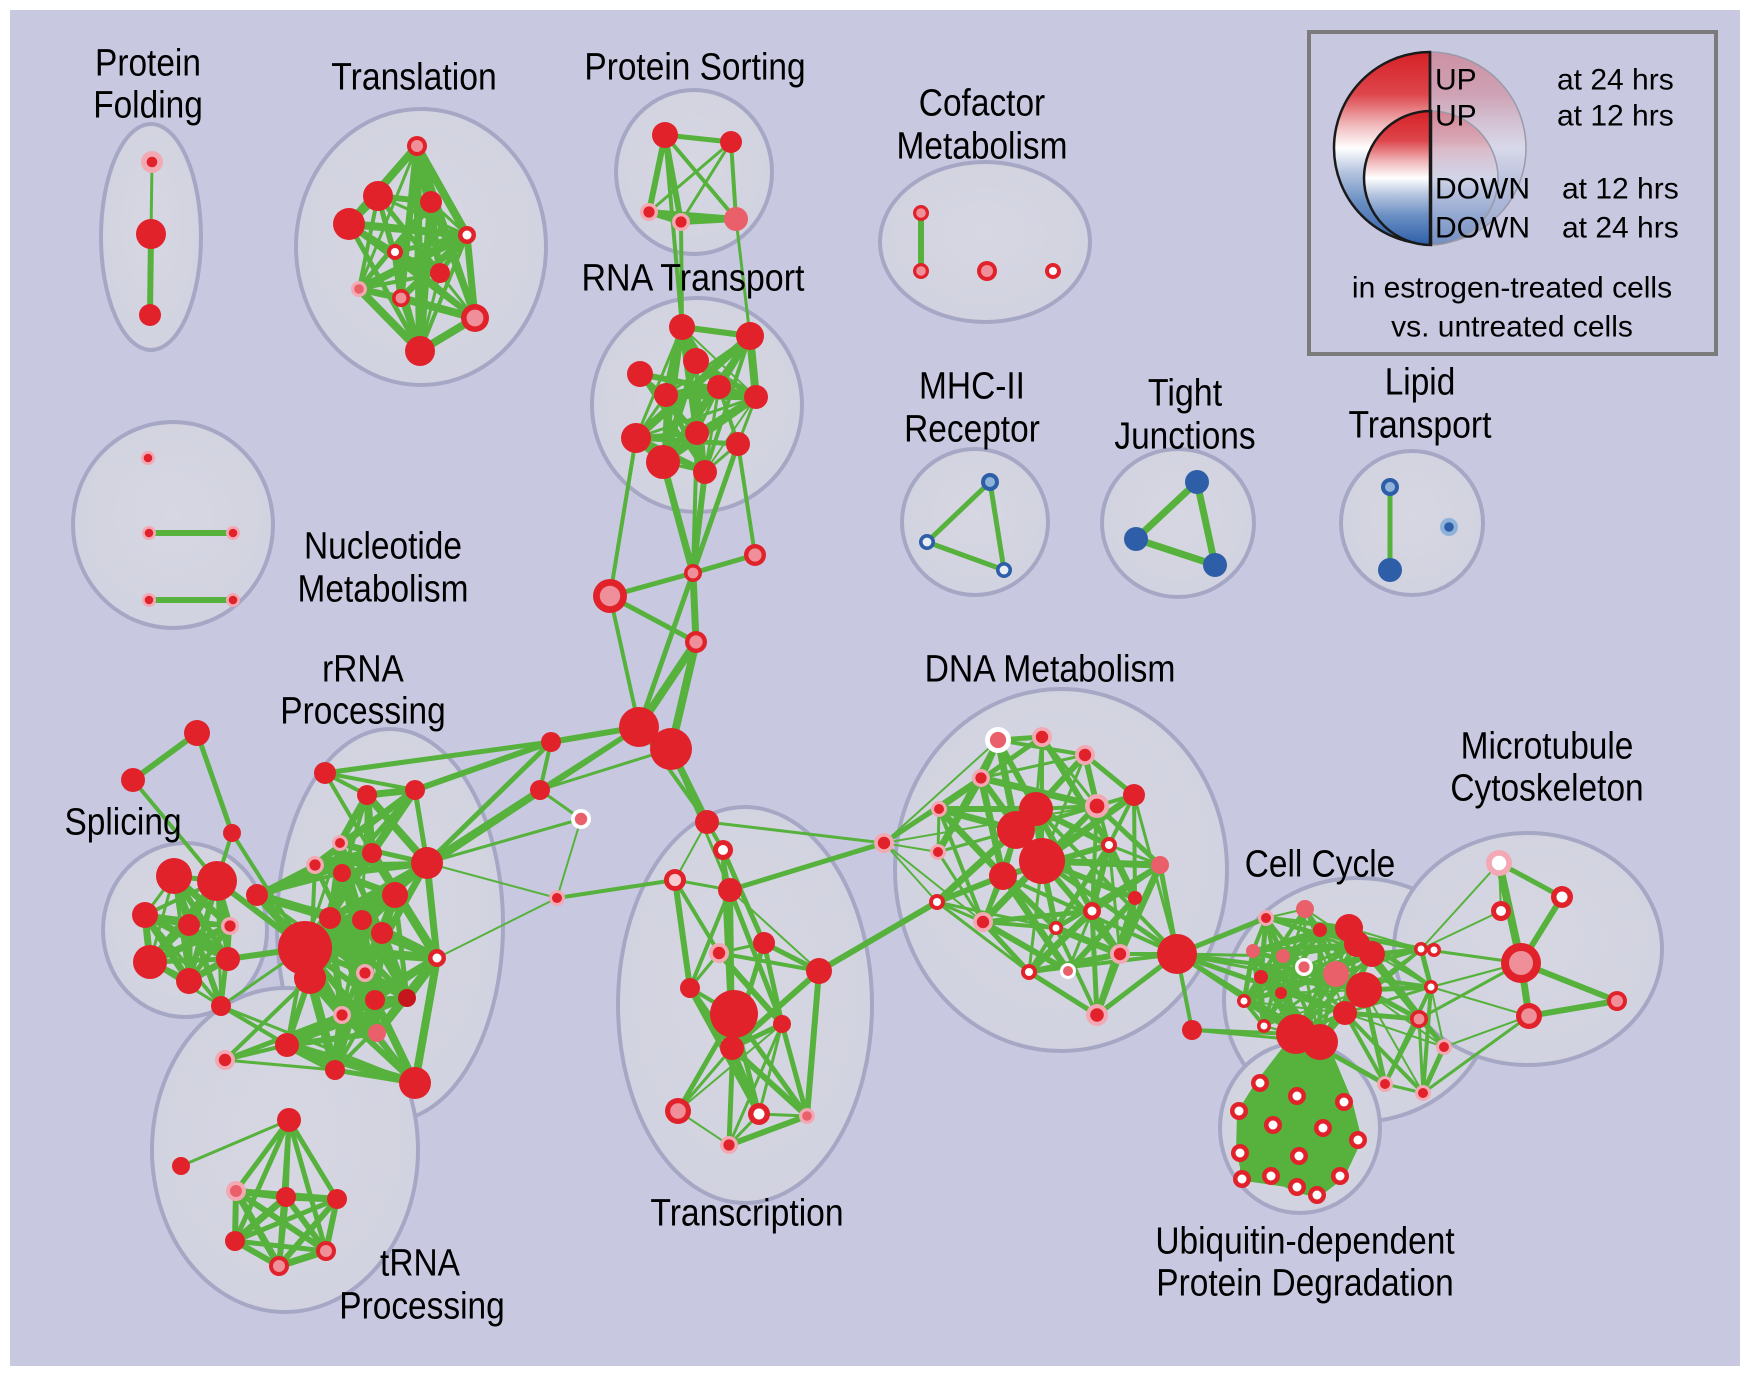 Image resolution: width=1750 pixels, height=1381 pixels. I want to click on svg-text: Lipid, so click(1420, 383).